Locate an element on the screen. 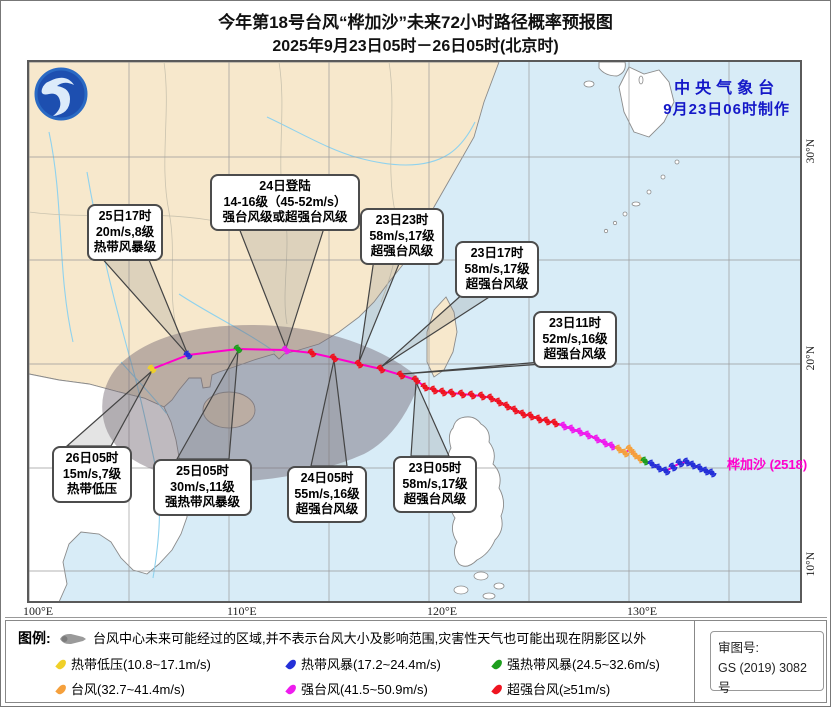 Image resolution: width=831 pixels, height=707 pixels. legend-item-ty: 台风(32.7~41.4m/s) is located at coordinates (120, 688).